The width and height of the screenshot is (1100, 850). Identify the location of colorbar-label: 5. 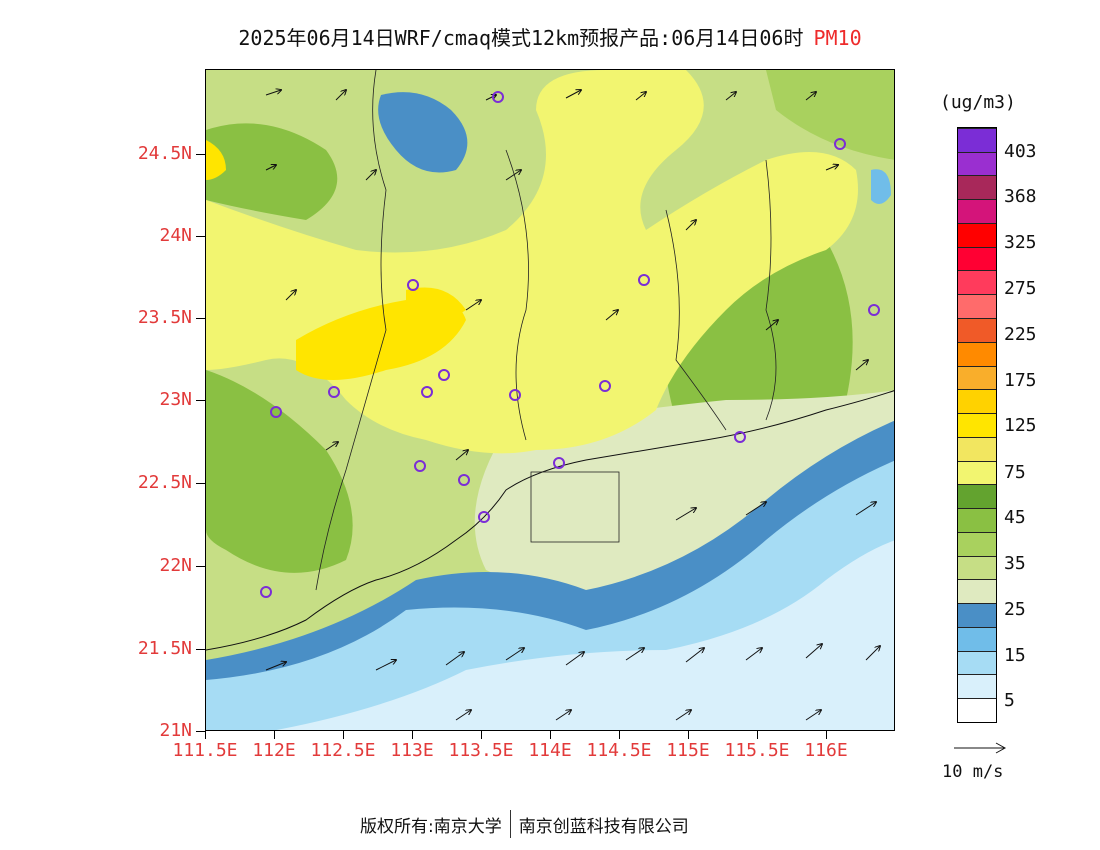
(1009, 700).